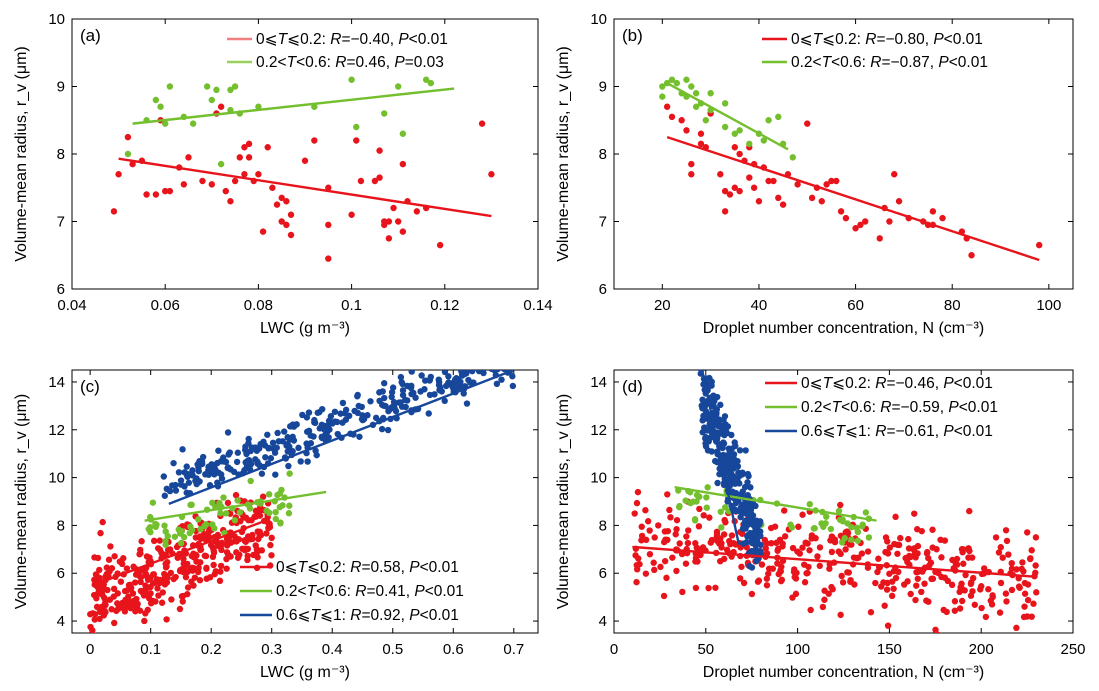  I want to click on legend-entry: 0.2<T<0.6: R=−0.59, P<0.01, so click(899, 407).